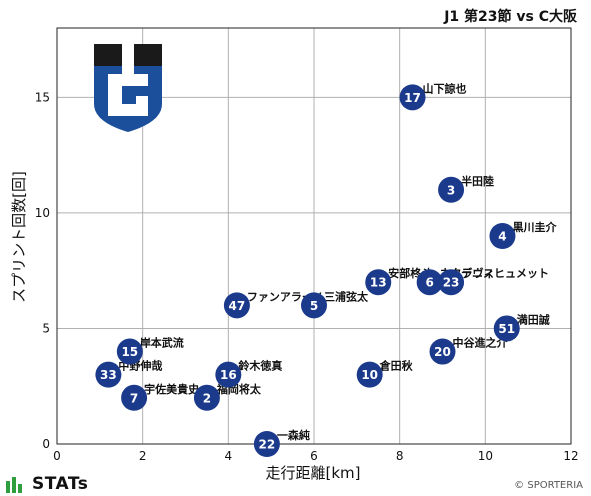 The height and width of the screenshot is (496, 591). What do you see at coordinates (548, 485) in the screenshot?
I see `credit: © SPORTERIA` at bounding box center [548, 485].